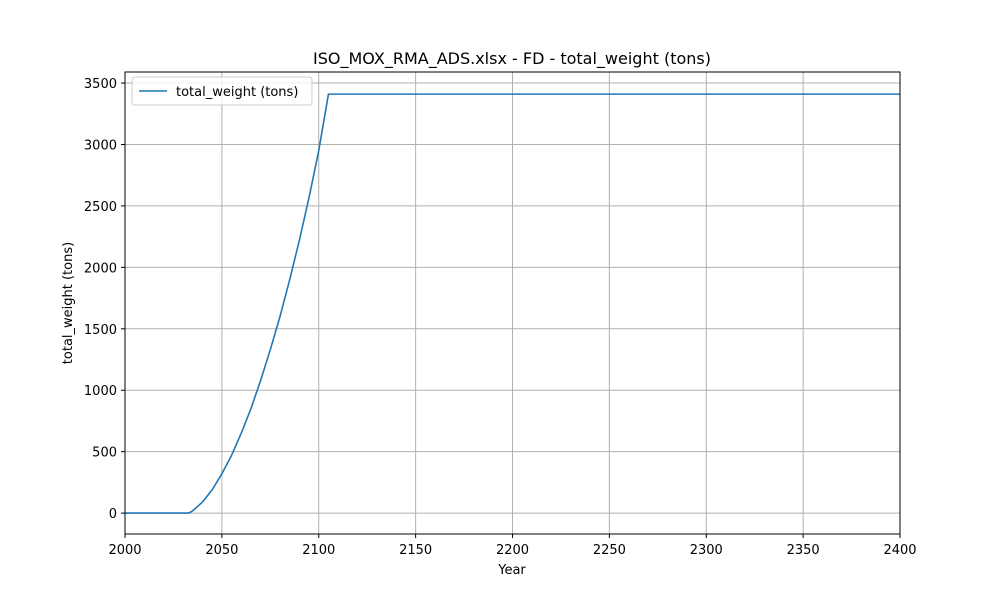 The image size is (1000, 600). Describe the element at coordinates (100, 207) in the screenshot. I see `y-tick-label: 2500` at that location.